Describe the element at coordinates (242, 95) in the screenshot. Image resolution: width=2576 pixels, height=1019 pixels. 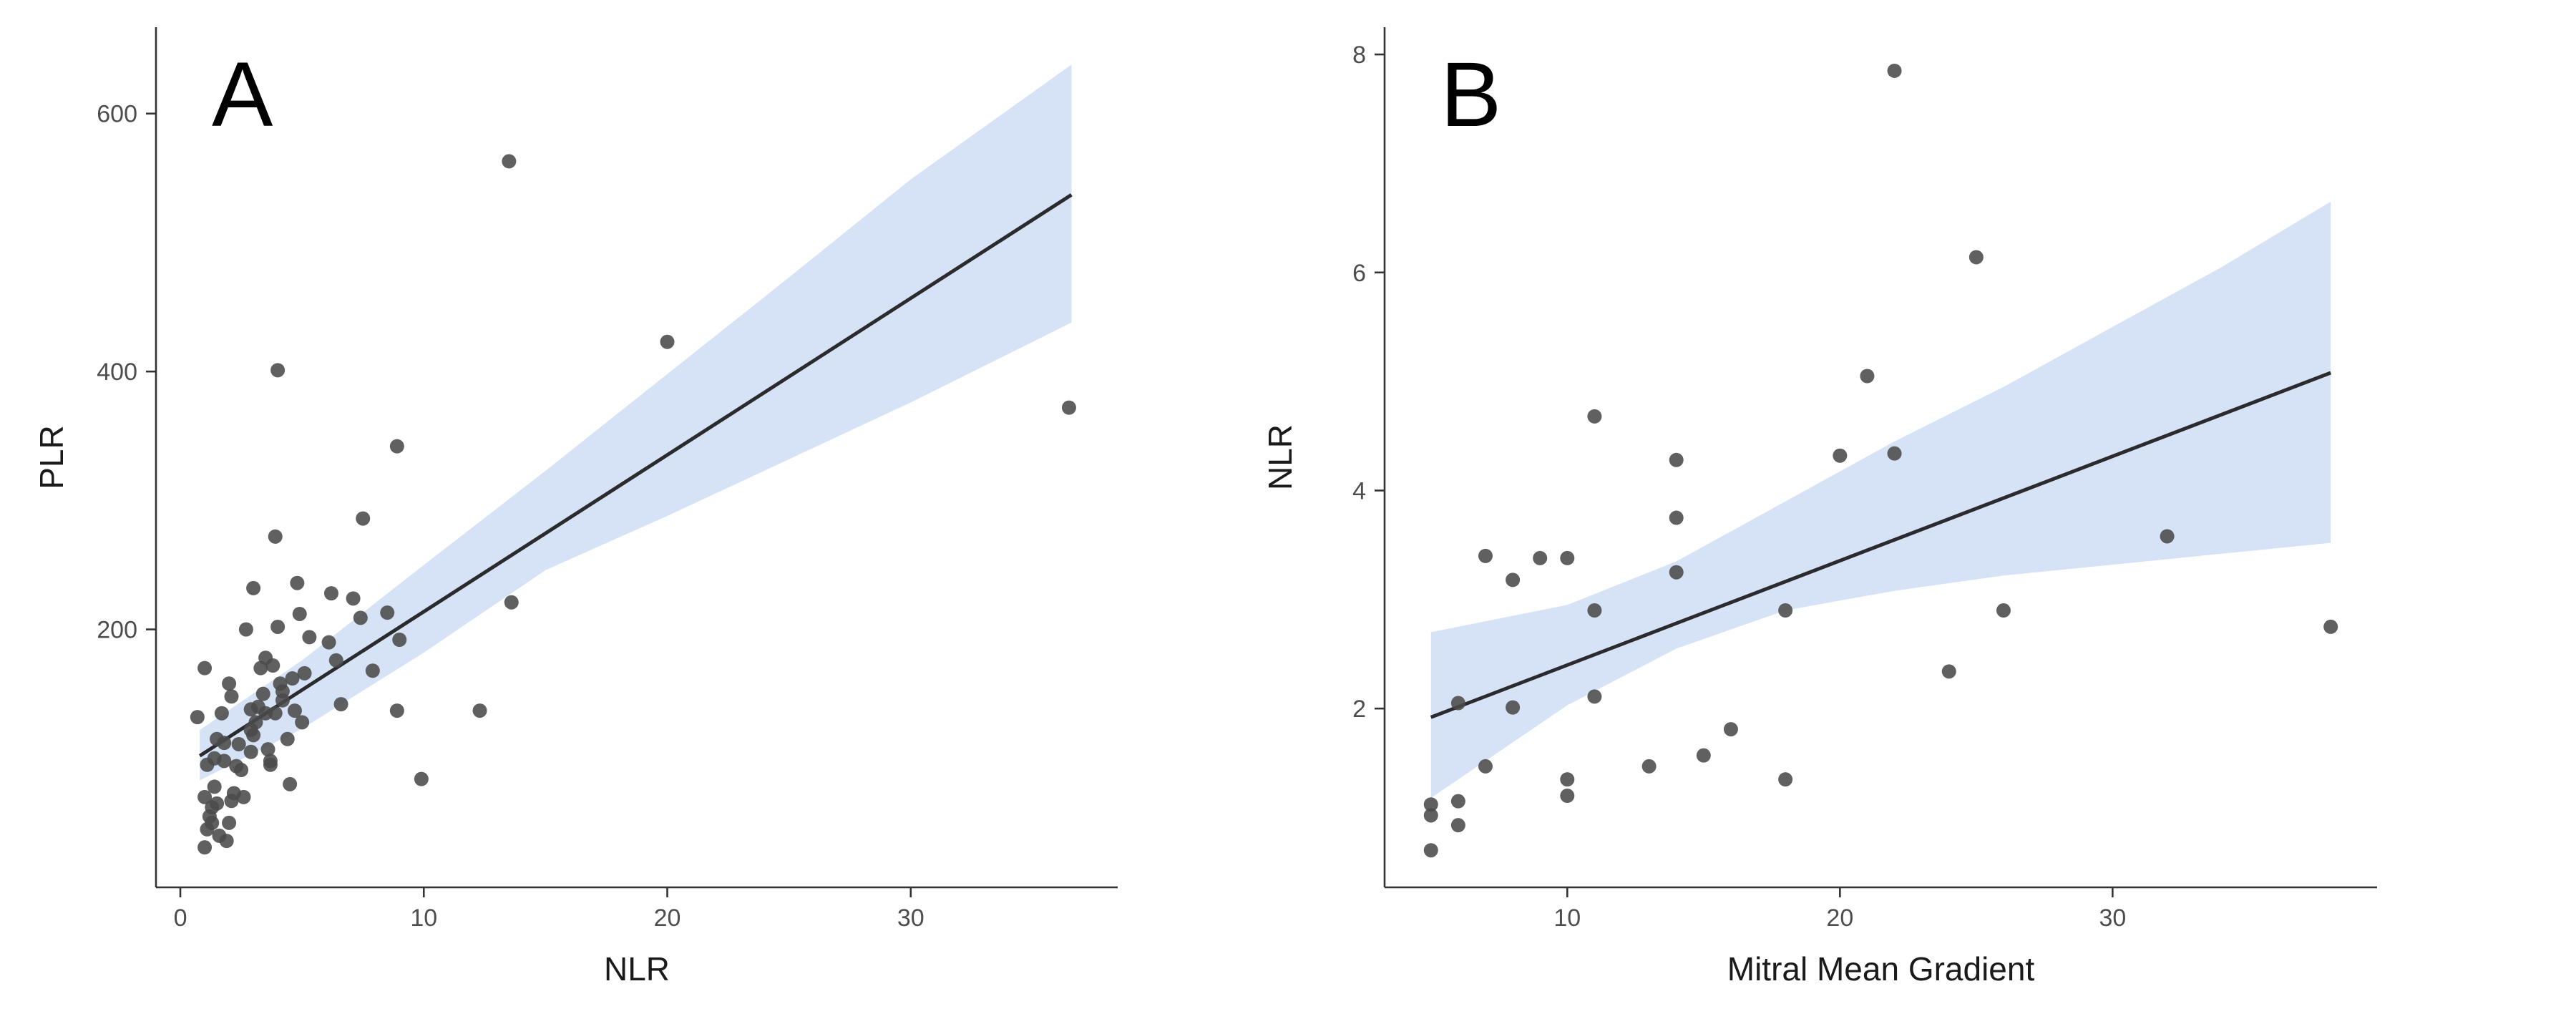
I see `panel-label: A` at that location.